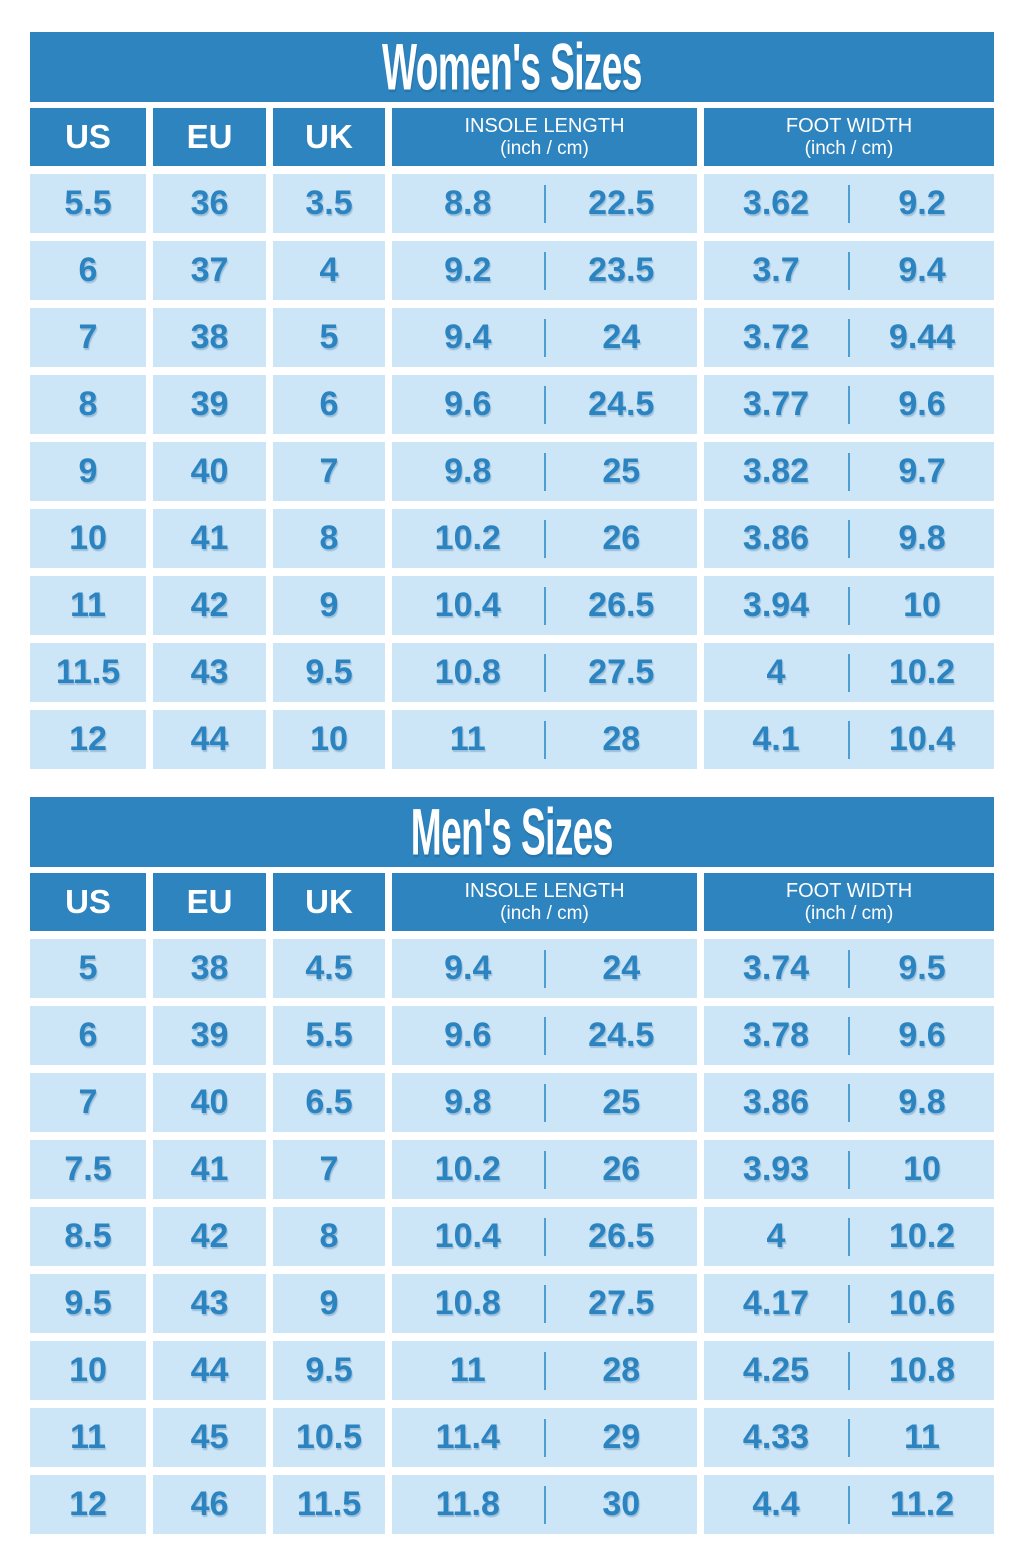  Describe the element at coordinates (544, 739) in the screenshot. I see `insole-length-cell: 11 28` at that location.